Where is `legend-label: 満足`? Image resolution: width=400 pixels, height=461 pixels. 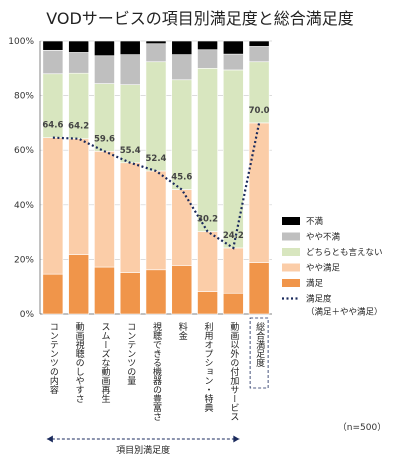 legend-label: 満足 is located at coordinates (315, 284).